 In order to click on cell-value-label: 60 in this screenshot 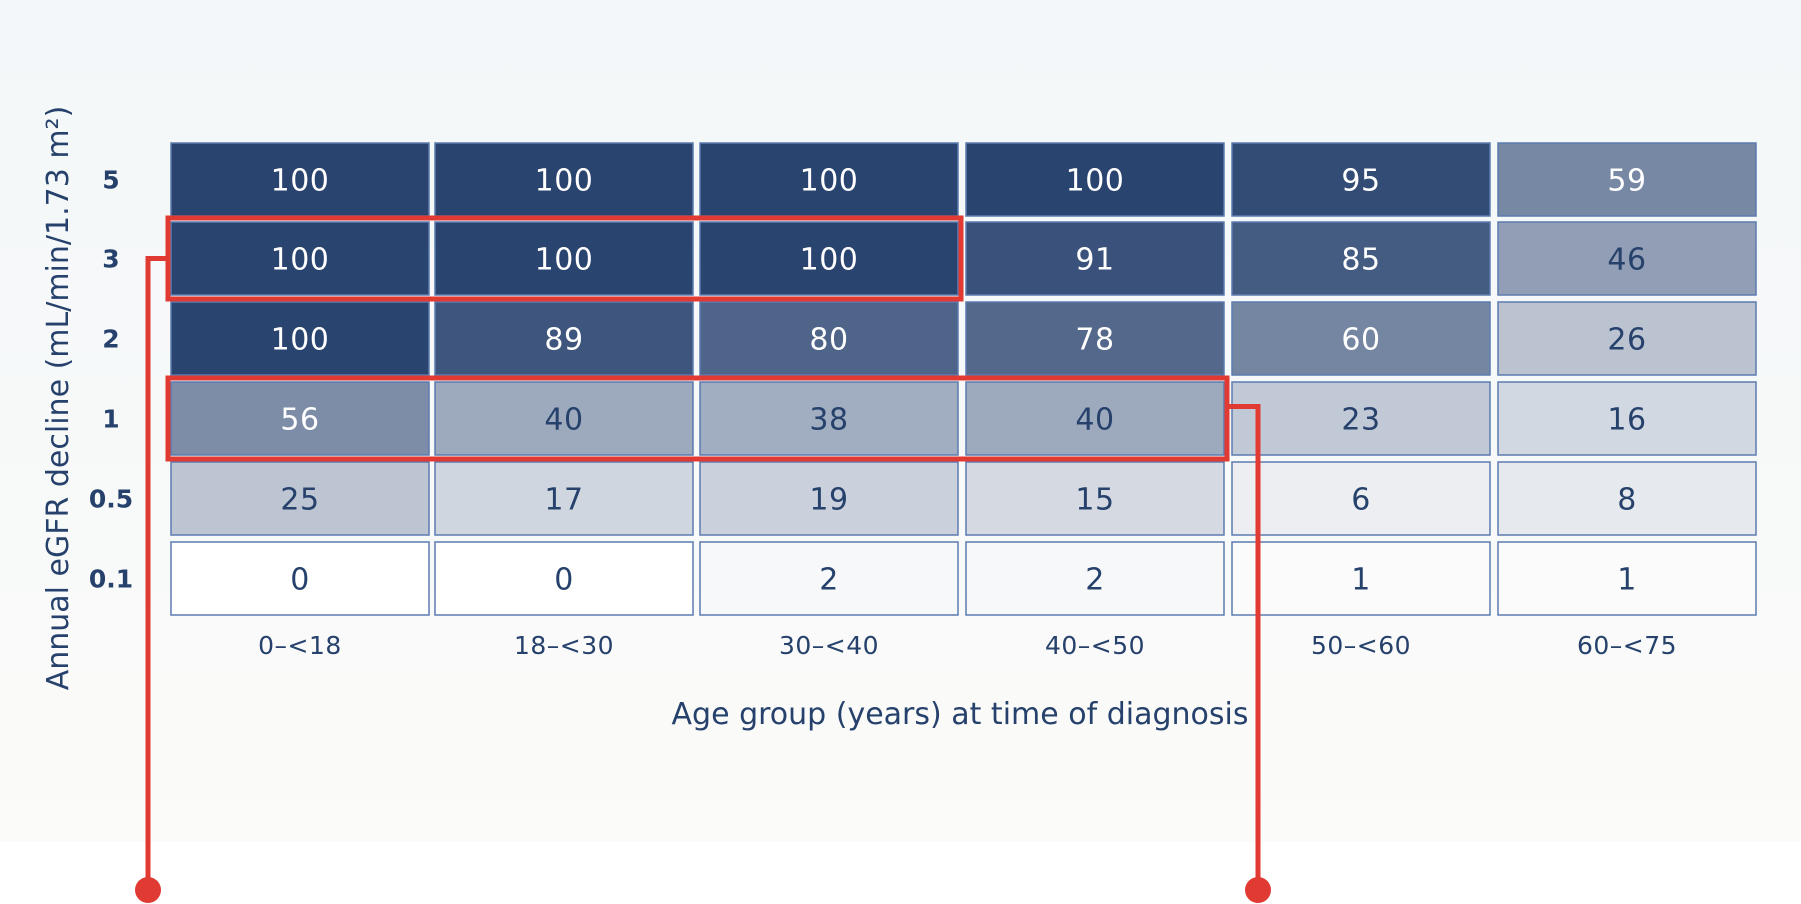, I will do `click(1360, 340)`.